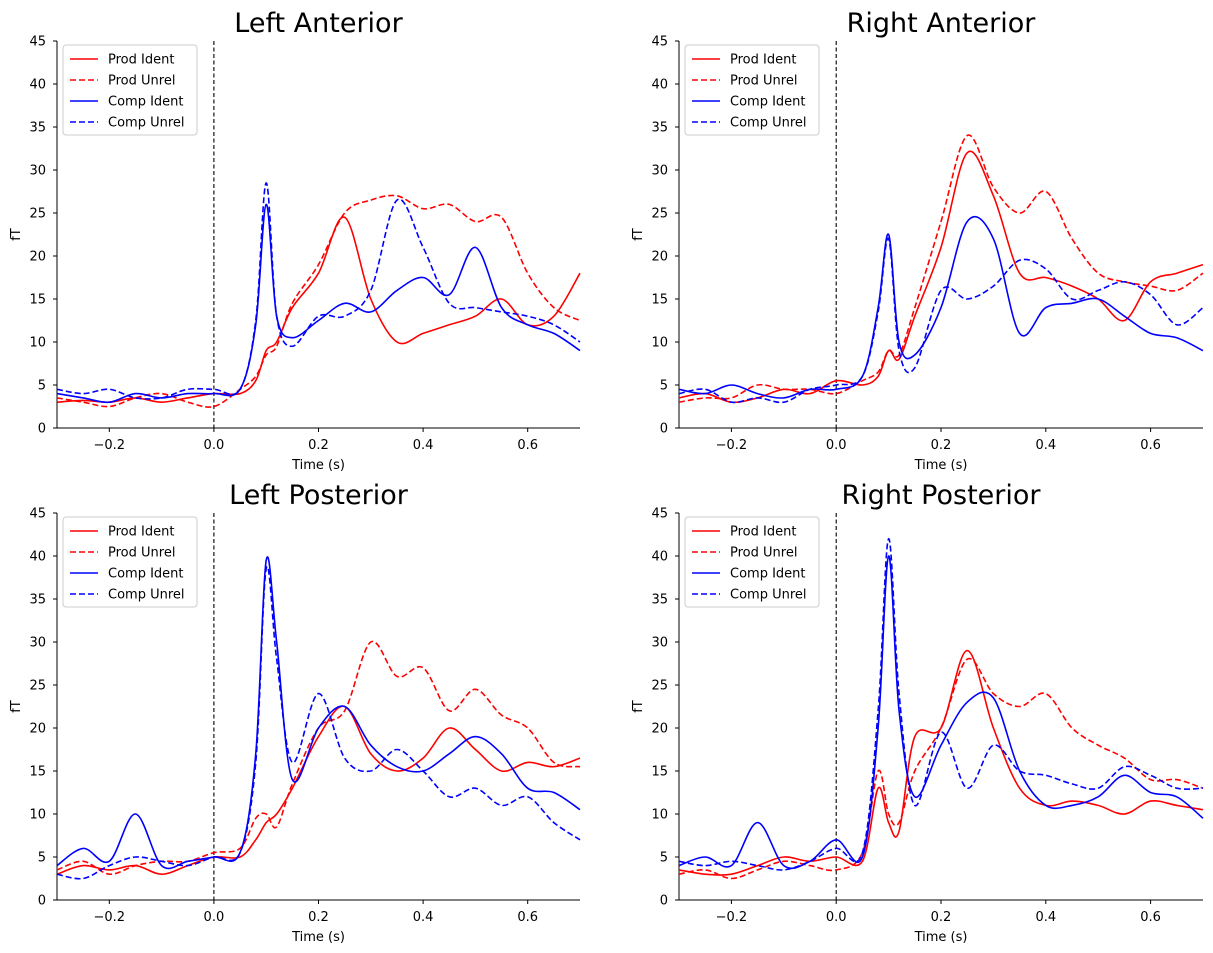 The height and width of the screenshot is (953, 1213). Describe the element at coordinates (942, 23) in the screenshot. I see `chart-title: Right Anterior` at that location.